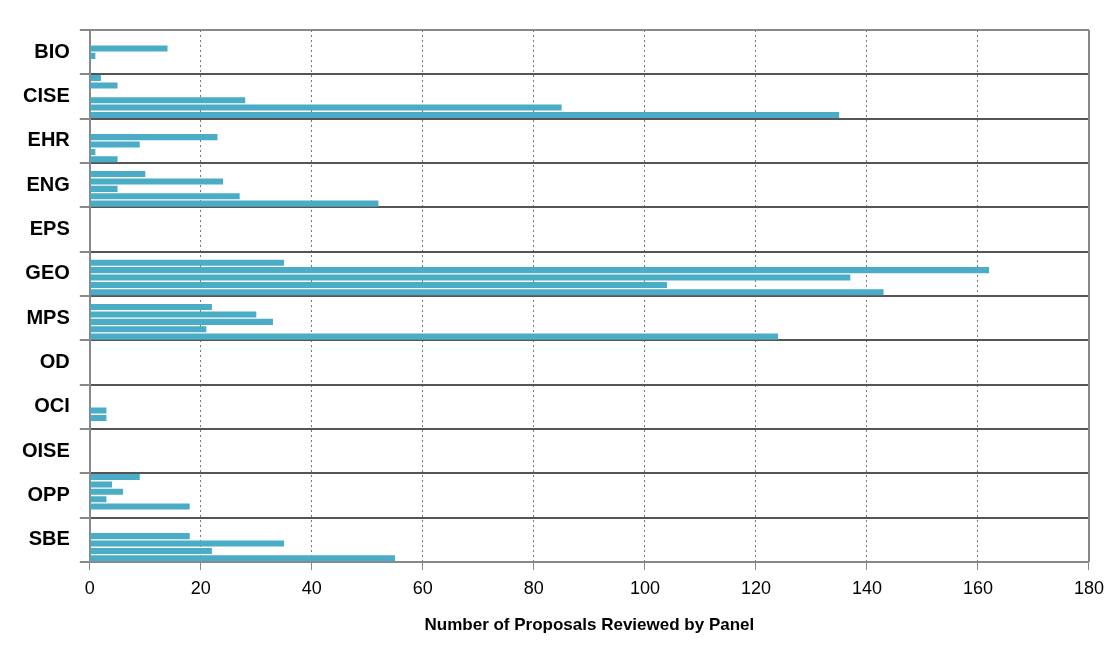 The width and height of the screenshot is (1120, 648). What do you see at coordinates (200, 587) in the screenshot?
I see `x-tick-label: 20` at bounding box center [200, 587].